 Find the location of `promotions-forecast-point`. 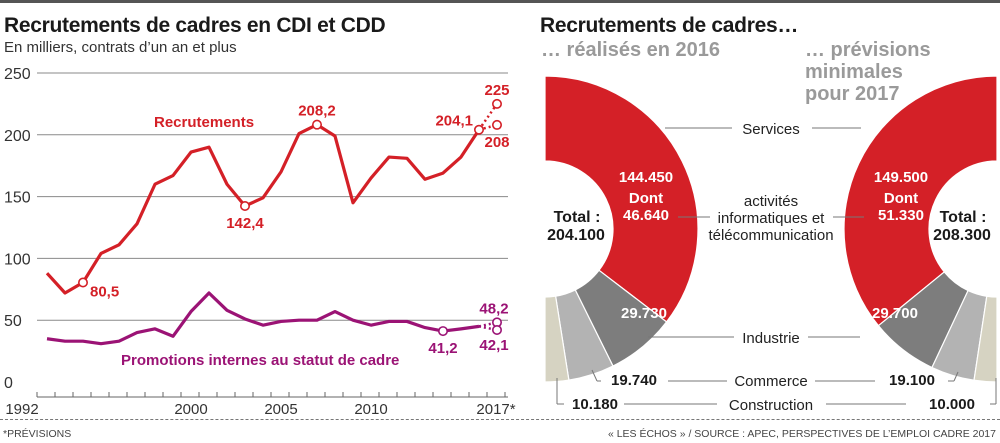

promotions-forecast-point is located at coordinates (496, 329).